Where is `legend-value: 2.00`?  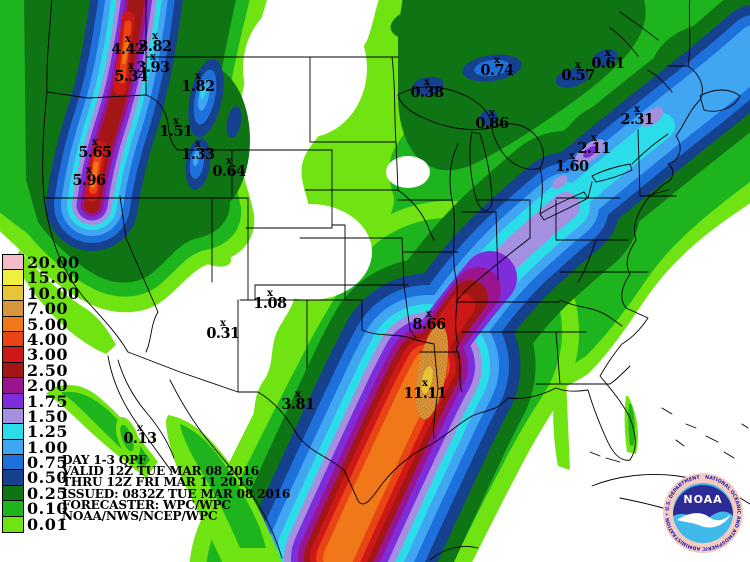 legend-value: 2.00 is located at coordinates (47, 386).